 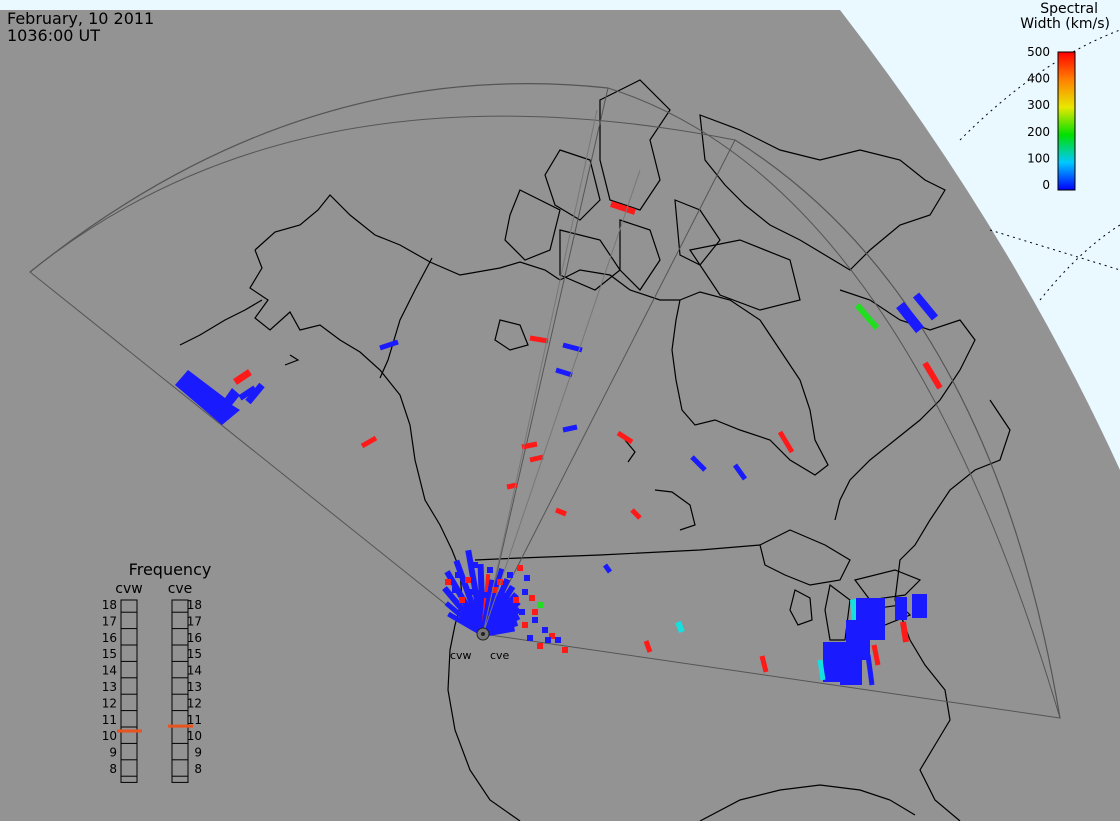 What do you see at coordinates (1038, 158) in the screenshot?
I see `colorbar-tick-label: 100` at bounding box center [1038, 158].